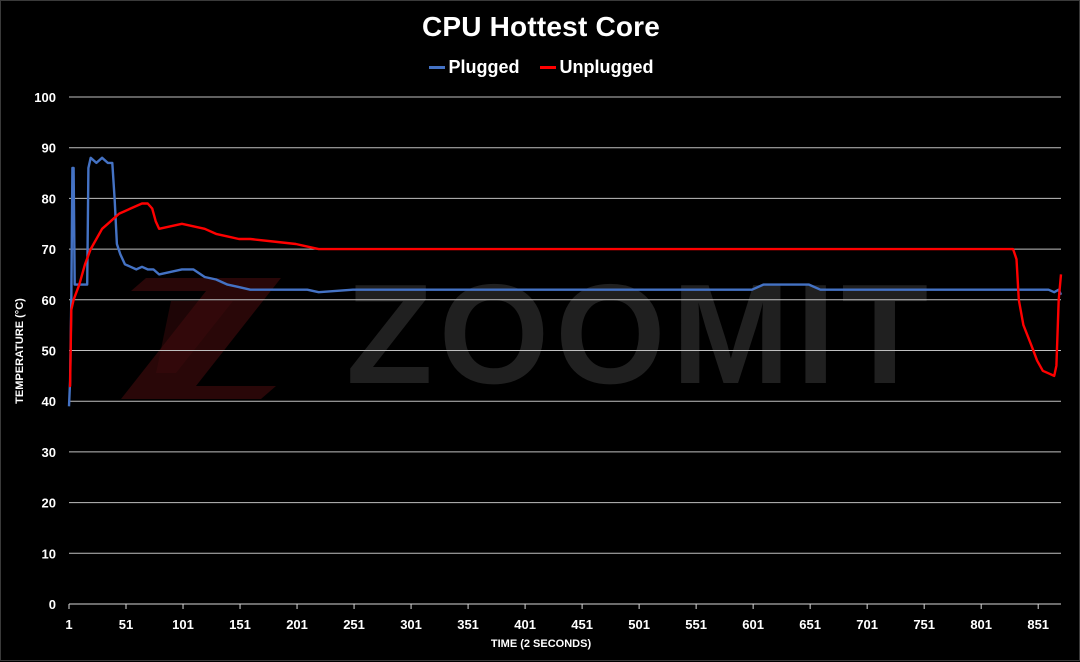 This screenshot has width=1080, height=662. Describe the element at coordinates (49, 249) in the screenshot. I see `y-tick-label: 70` at that location.